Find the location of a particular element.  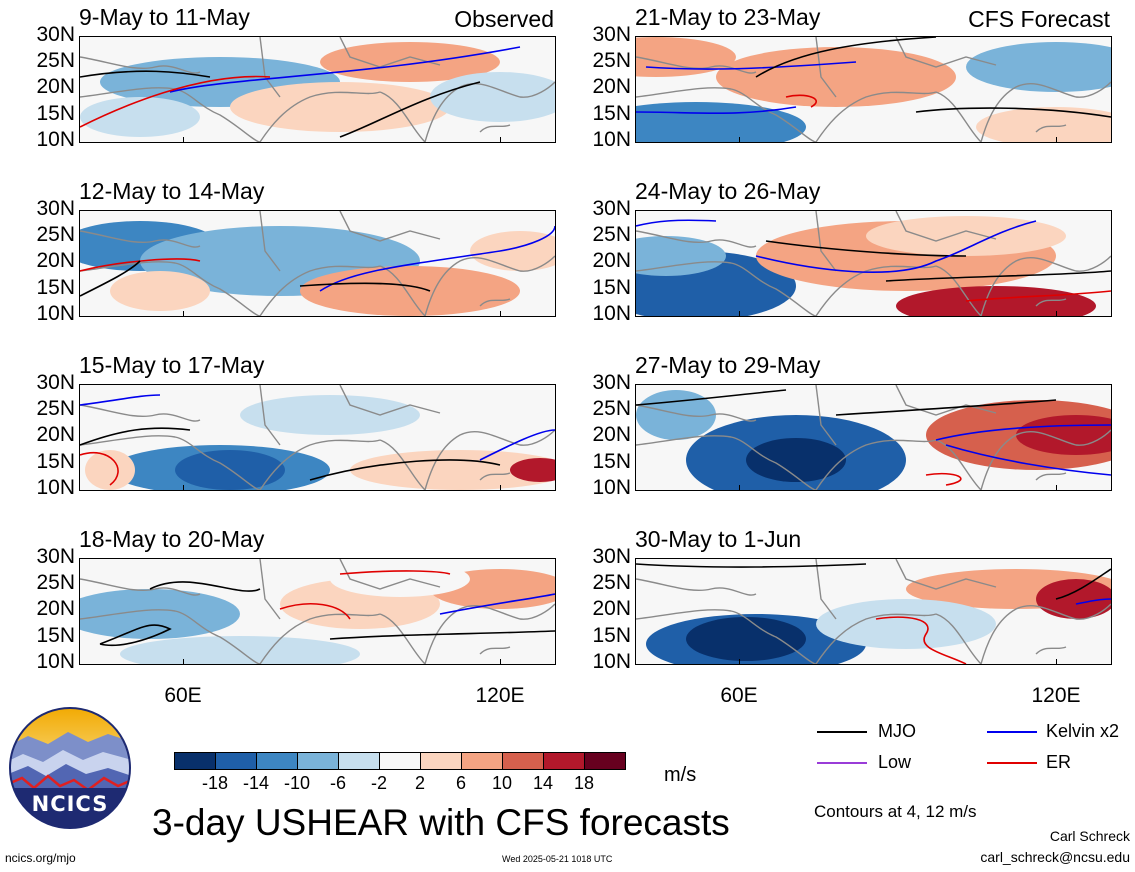

colorbar-label: 18 is located at coordinates (584, 783).